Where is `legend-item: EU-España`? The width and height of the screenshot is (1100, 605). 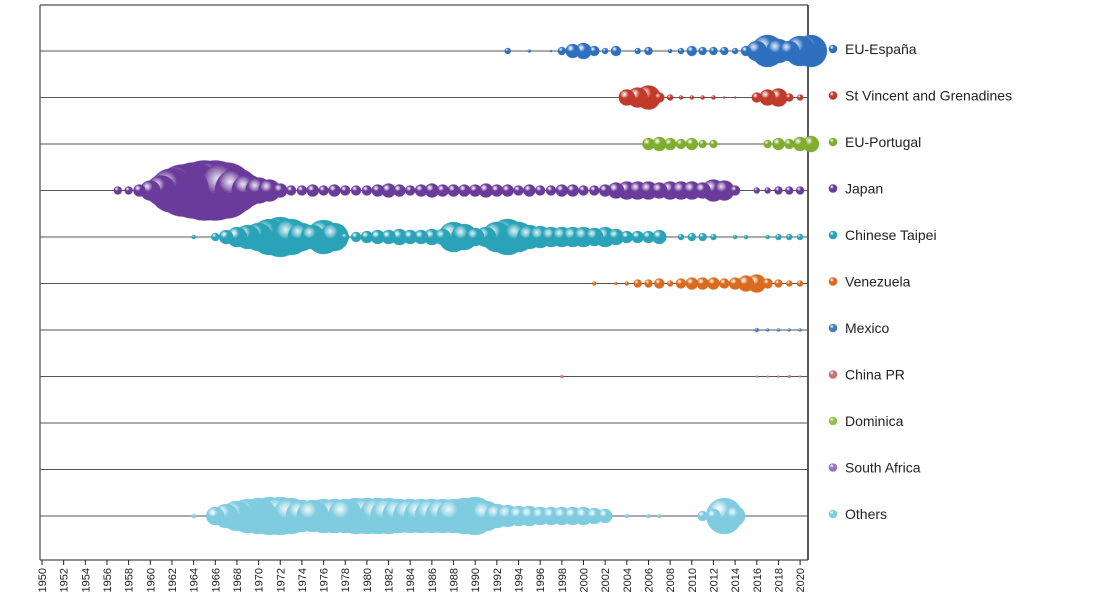
legend-item: EU-España is located at coordinates (872, 49).